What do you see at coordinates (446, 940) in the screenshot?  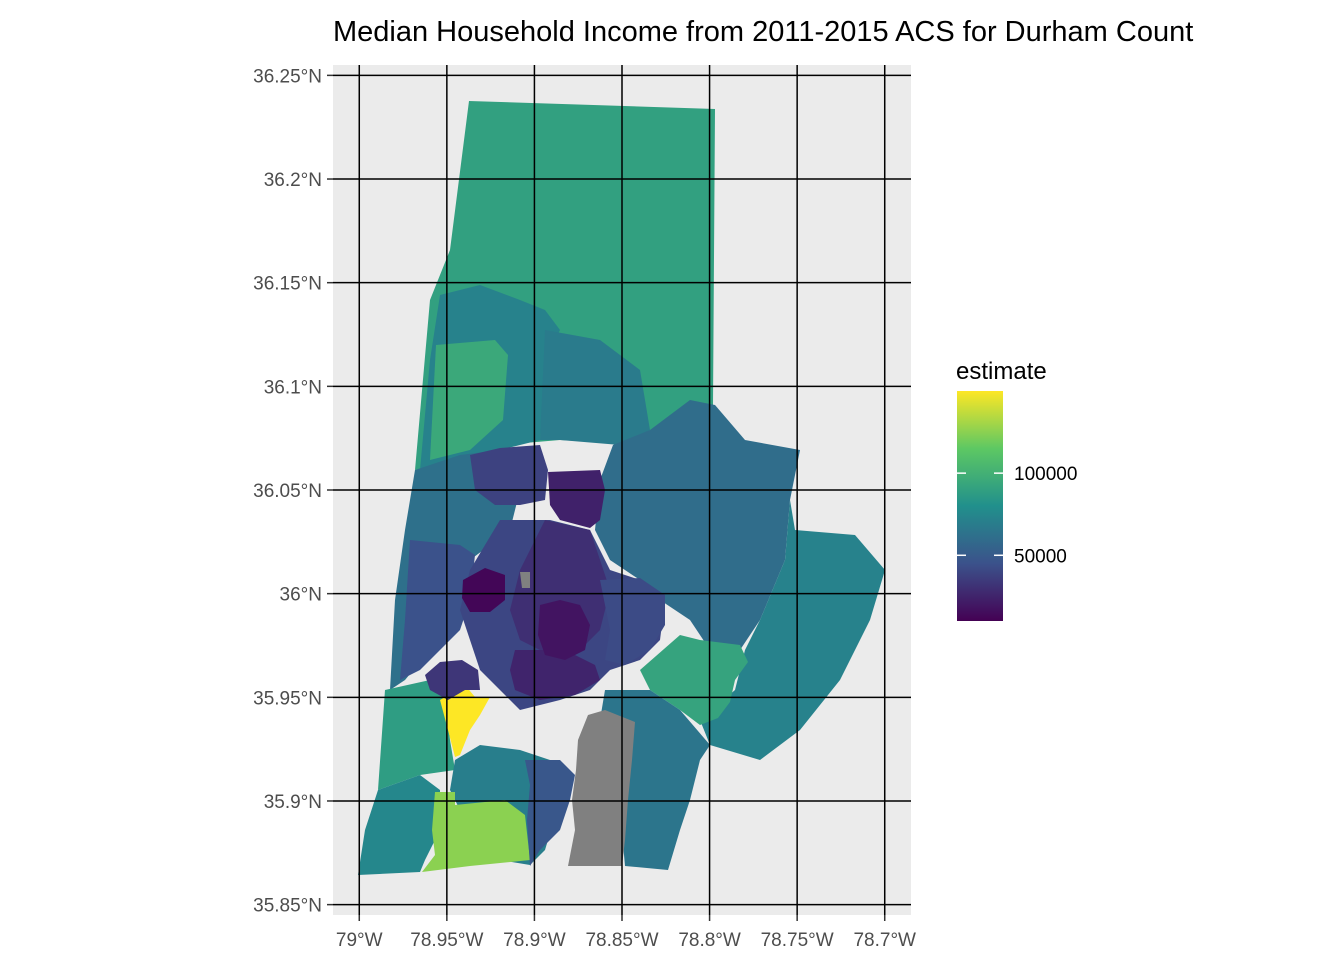 I see `x-tick-label: 78.95°W` at bounding box center [446, 940].